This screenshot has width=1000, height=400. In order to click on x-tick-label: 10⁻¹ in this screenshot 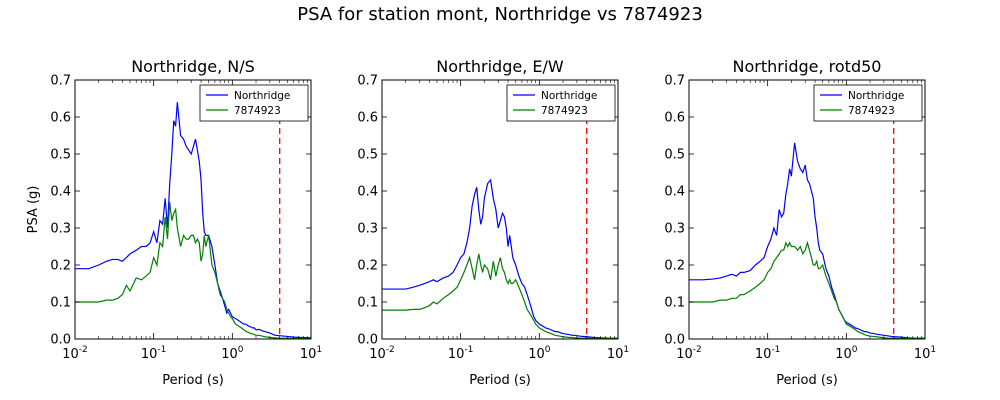, I will do `click(768, 353)`.